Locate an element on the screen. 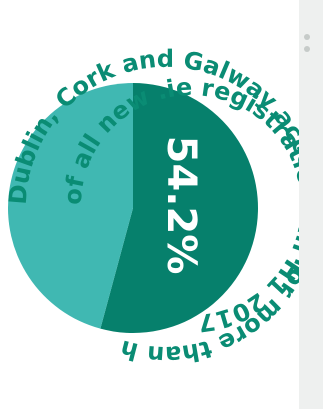 The image size is (323, 413). slice-value-label: 54.2% is located at coordinates (181, 205).